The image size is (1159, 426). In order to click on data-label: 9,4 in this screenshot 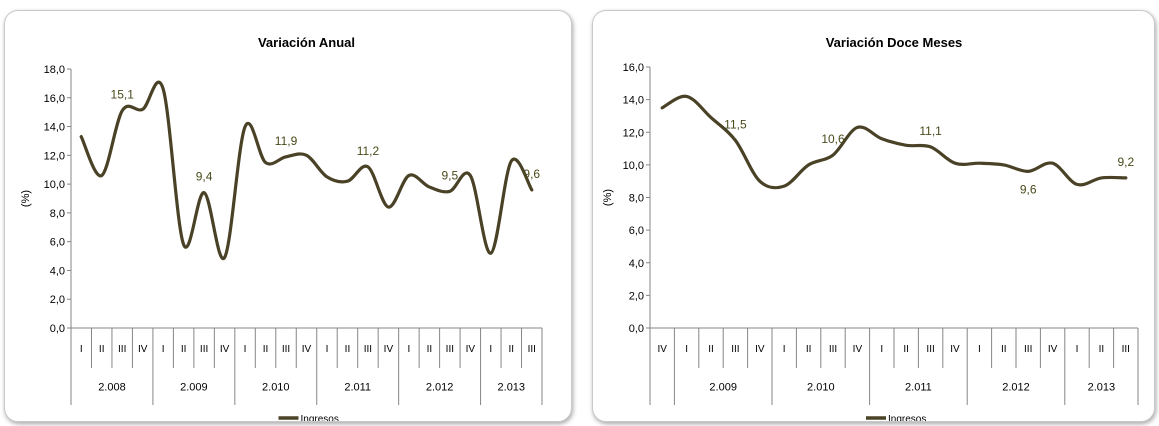, I will do `click(204, 177)`.